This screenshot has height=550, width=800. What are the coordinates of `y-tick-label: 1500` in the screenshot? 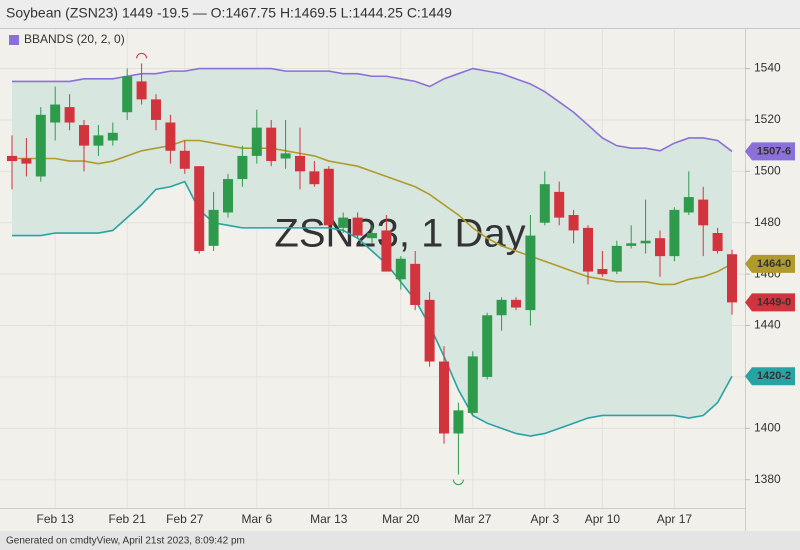 It's located at (767, 171).